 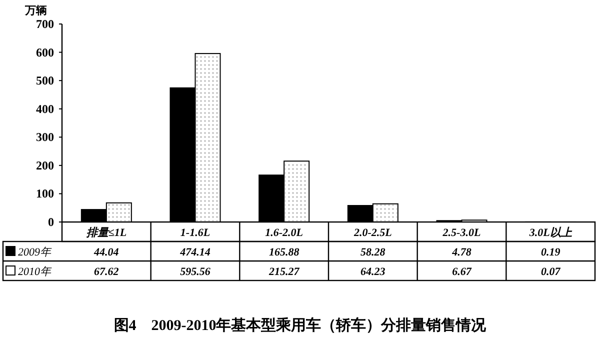 What do you see at coordinates (51, 222) in the screenshot?
I see `y-tick-label: 0` at bounding box center [51, 222].